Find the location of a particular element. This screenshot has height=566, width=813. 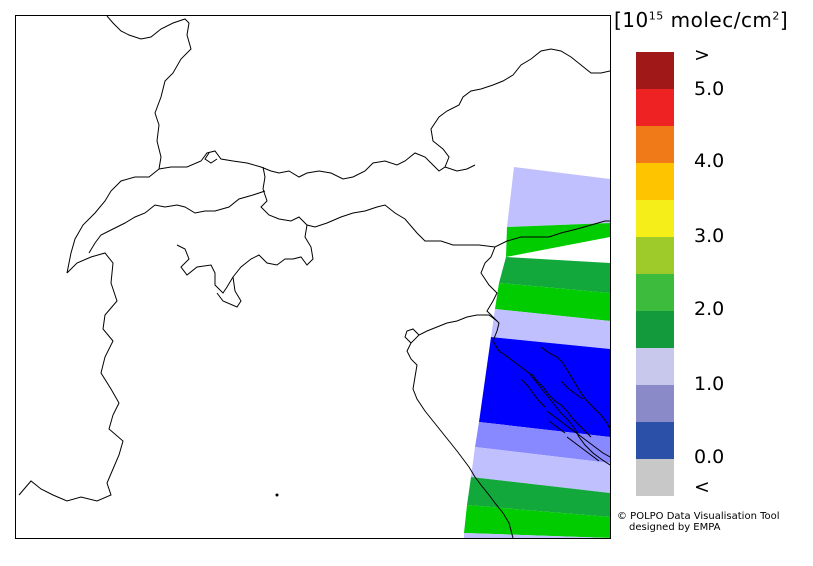

credit-line-2: designed by EMPA is located at coordinates (675, 527).